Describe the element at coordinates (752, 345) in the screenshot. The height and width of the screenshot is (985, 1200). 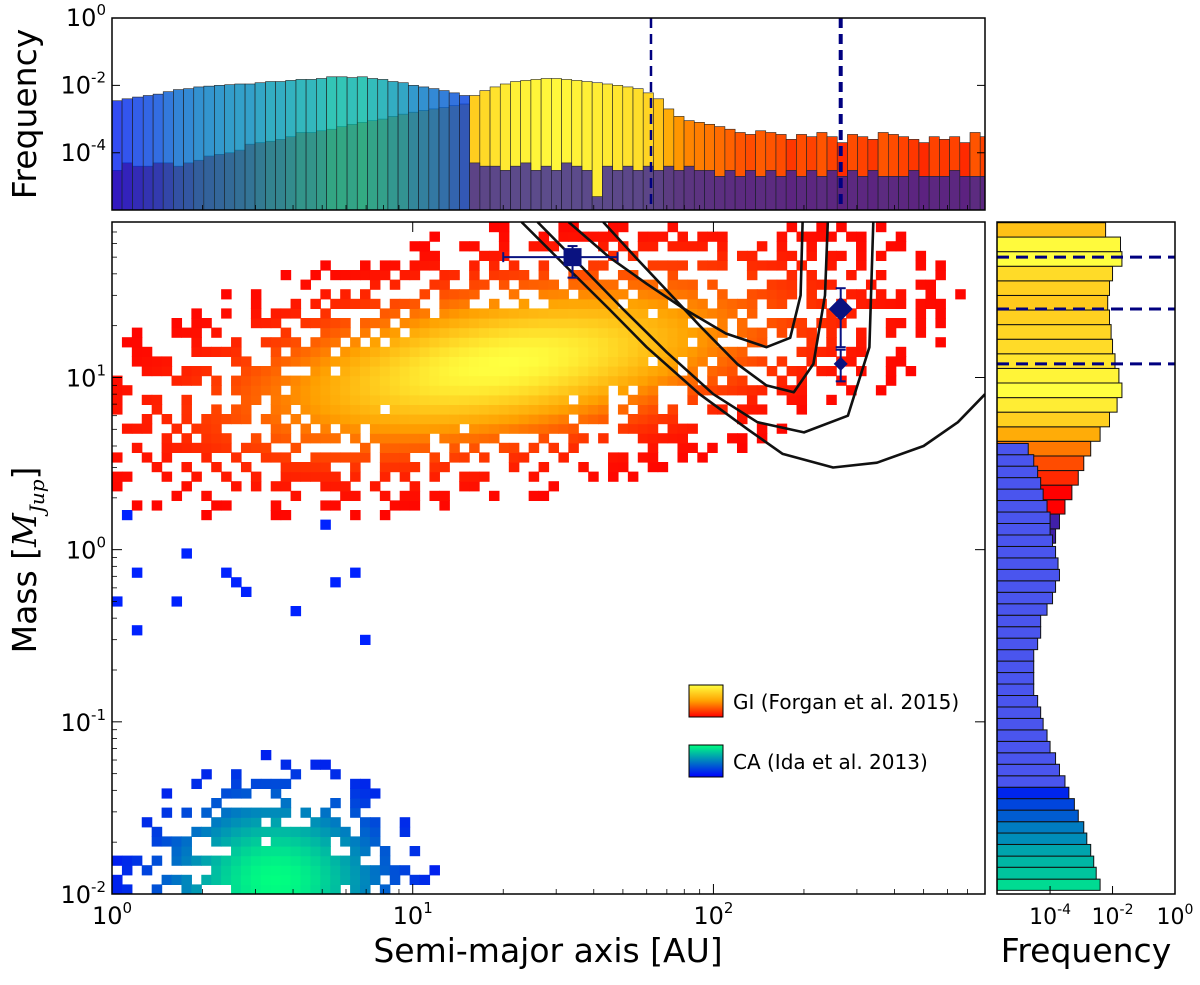
I see `detection-limit-curves` at that location.